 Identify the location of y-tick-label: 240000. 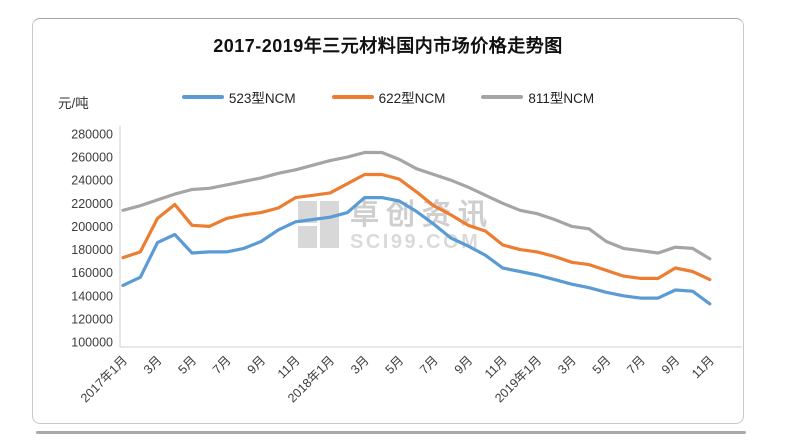
(92, 181).